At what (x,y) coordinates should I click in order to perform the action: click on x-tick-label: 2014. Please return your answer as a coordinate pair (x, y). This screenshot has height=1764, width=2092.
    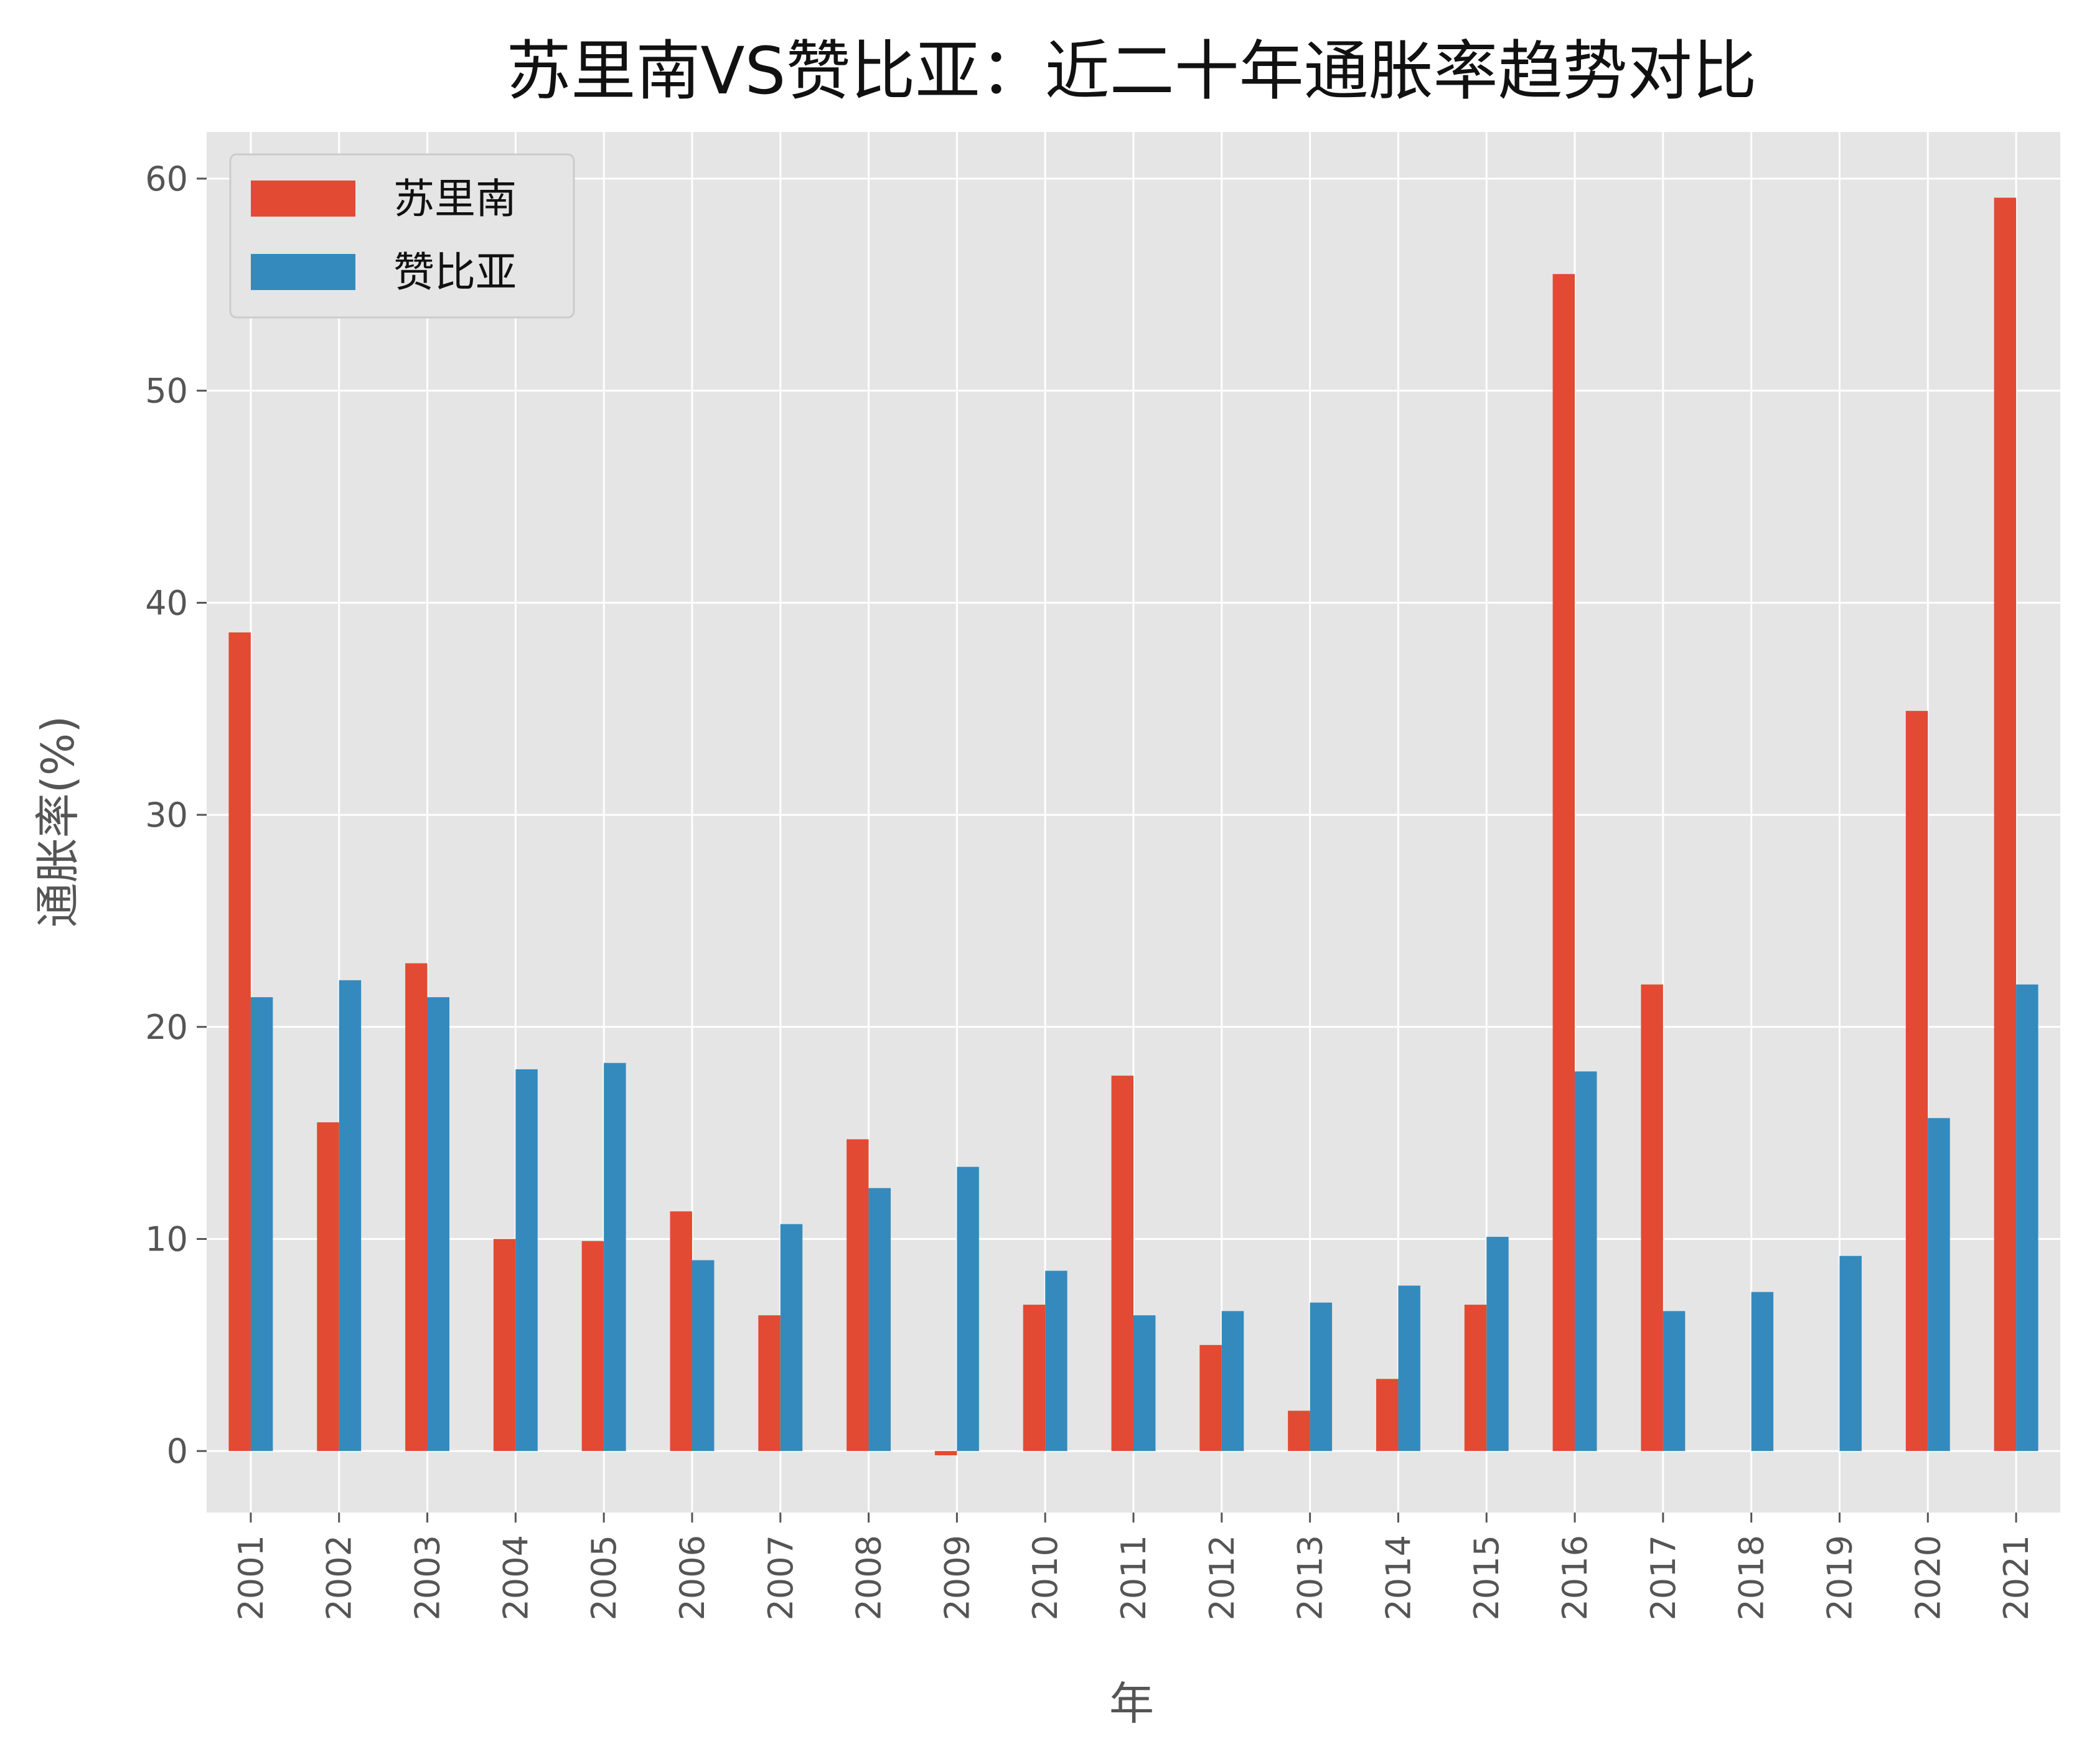
    Looking at the image, I should click on (1398, 1578).